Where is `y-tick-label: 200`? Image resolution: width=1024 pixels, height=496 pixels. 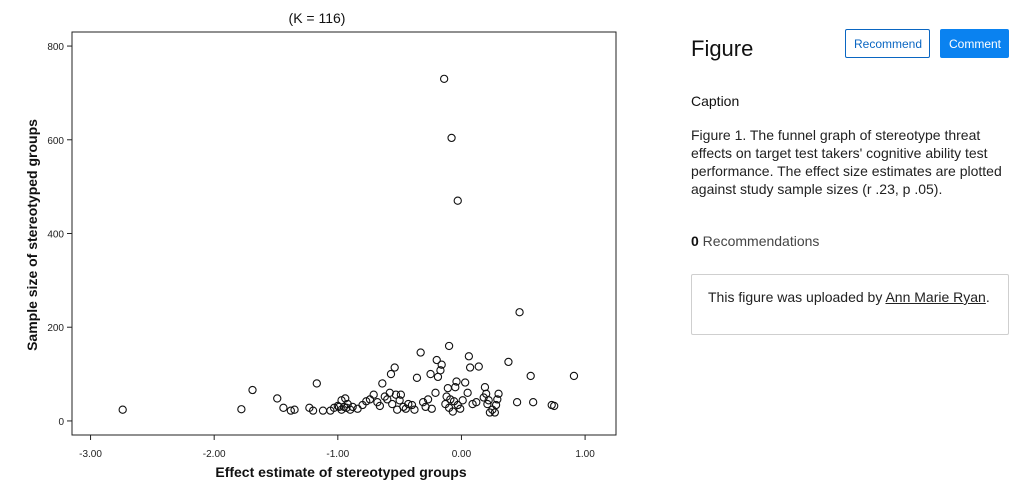 y-tick-label: 200 is located at coordinates (55, 328).